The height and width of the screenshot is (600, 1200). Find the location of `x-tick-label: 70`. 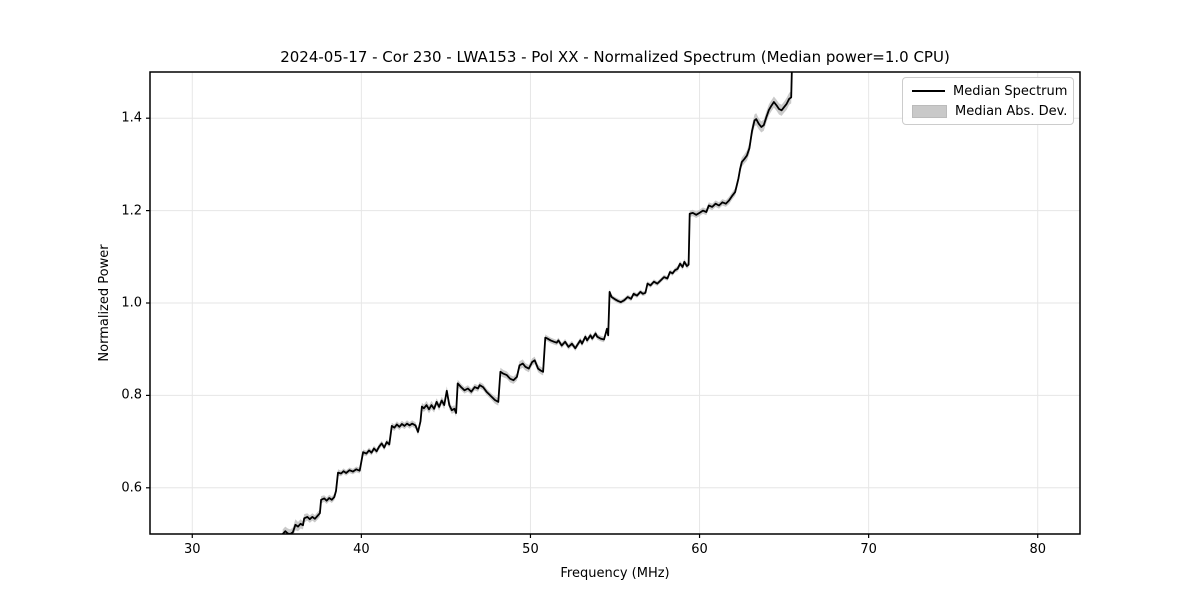

x-tick-label: 70 is located at coordinates (868, 549).